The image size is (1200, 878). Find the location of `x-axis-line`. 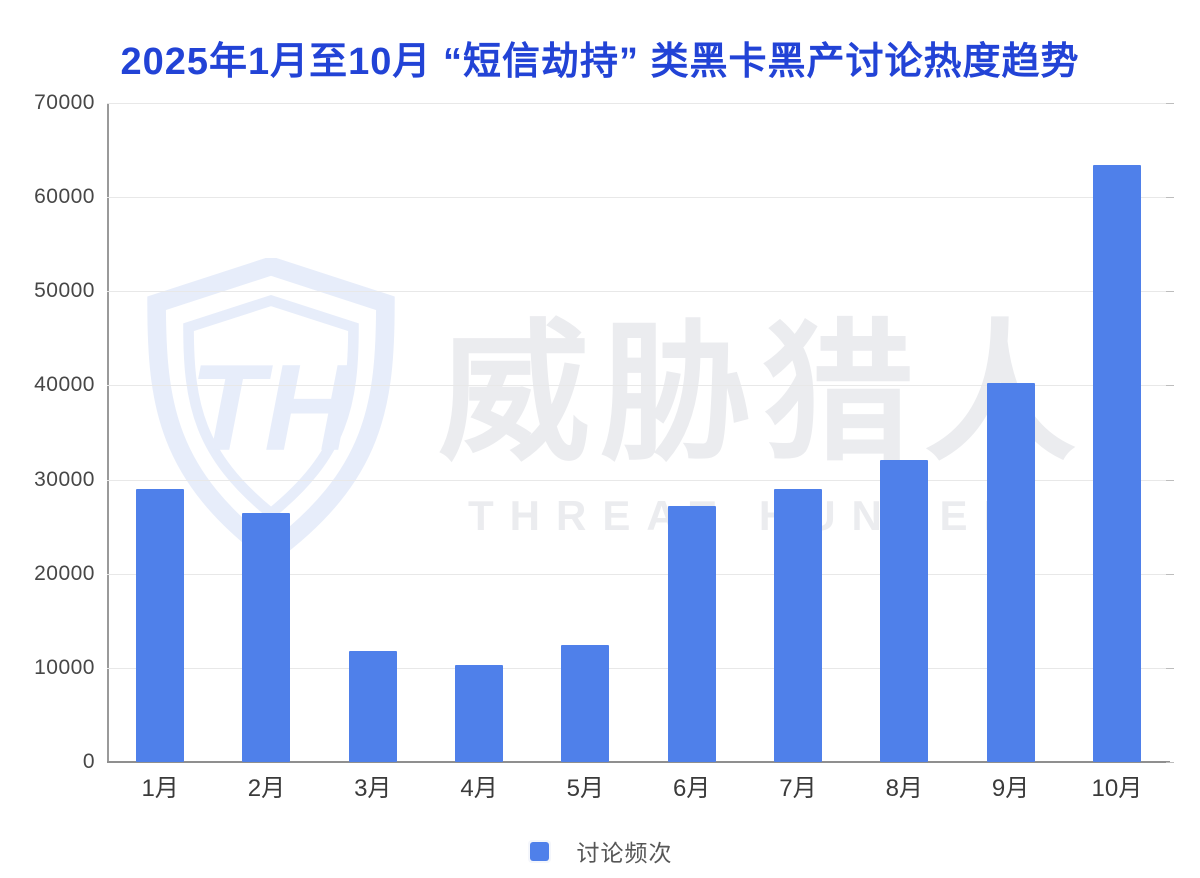

x-axis-line is located at coordinates (638, 762).